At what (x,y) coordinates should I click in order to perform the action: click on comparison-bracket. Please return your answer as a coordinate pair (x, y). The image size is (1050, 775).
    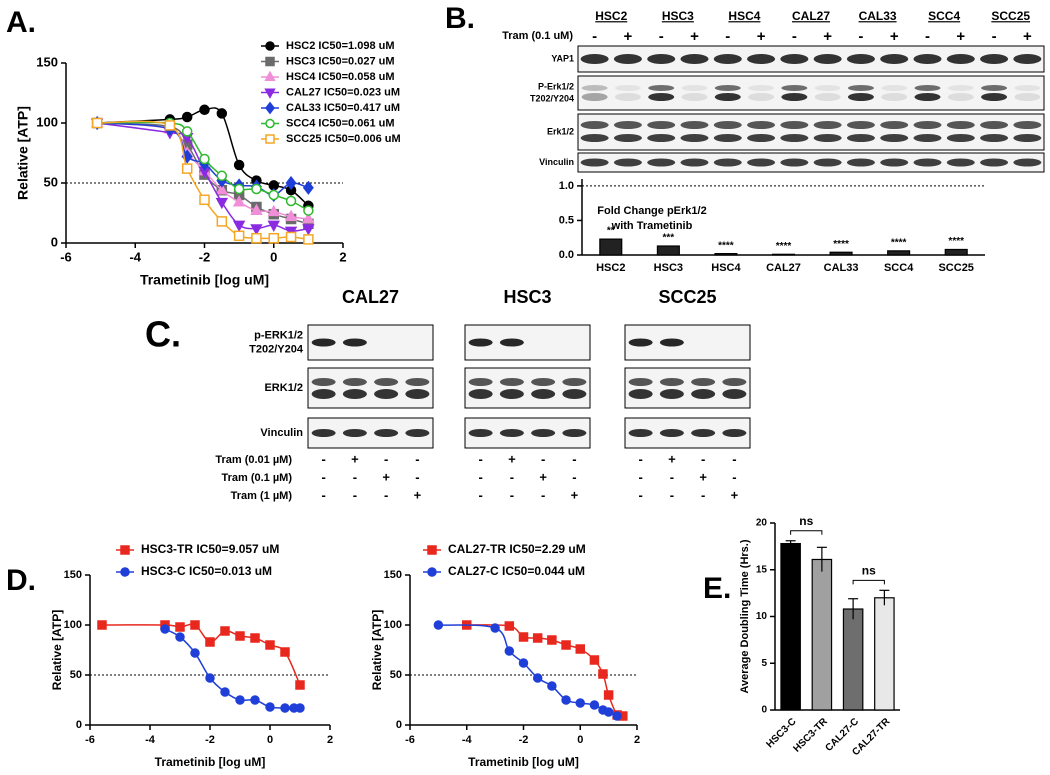
    Looking at the image, I should click on (806, 532).